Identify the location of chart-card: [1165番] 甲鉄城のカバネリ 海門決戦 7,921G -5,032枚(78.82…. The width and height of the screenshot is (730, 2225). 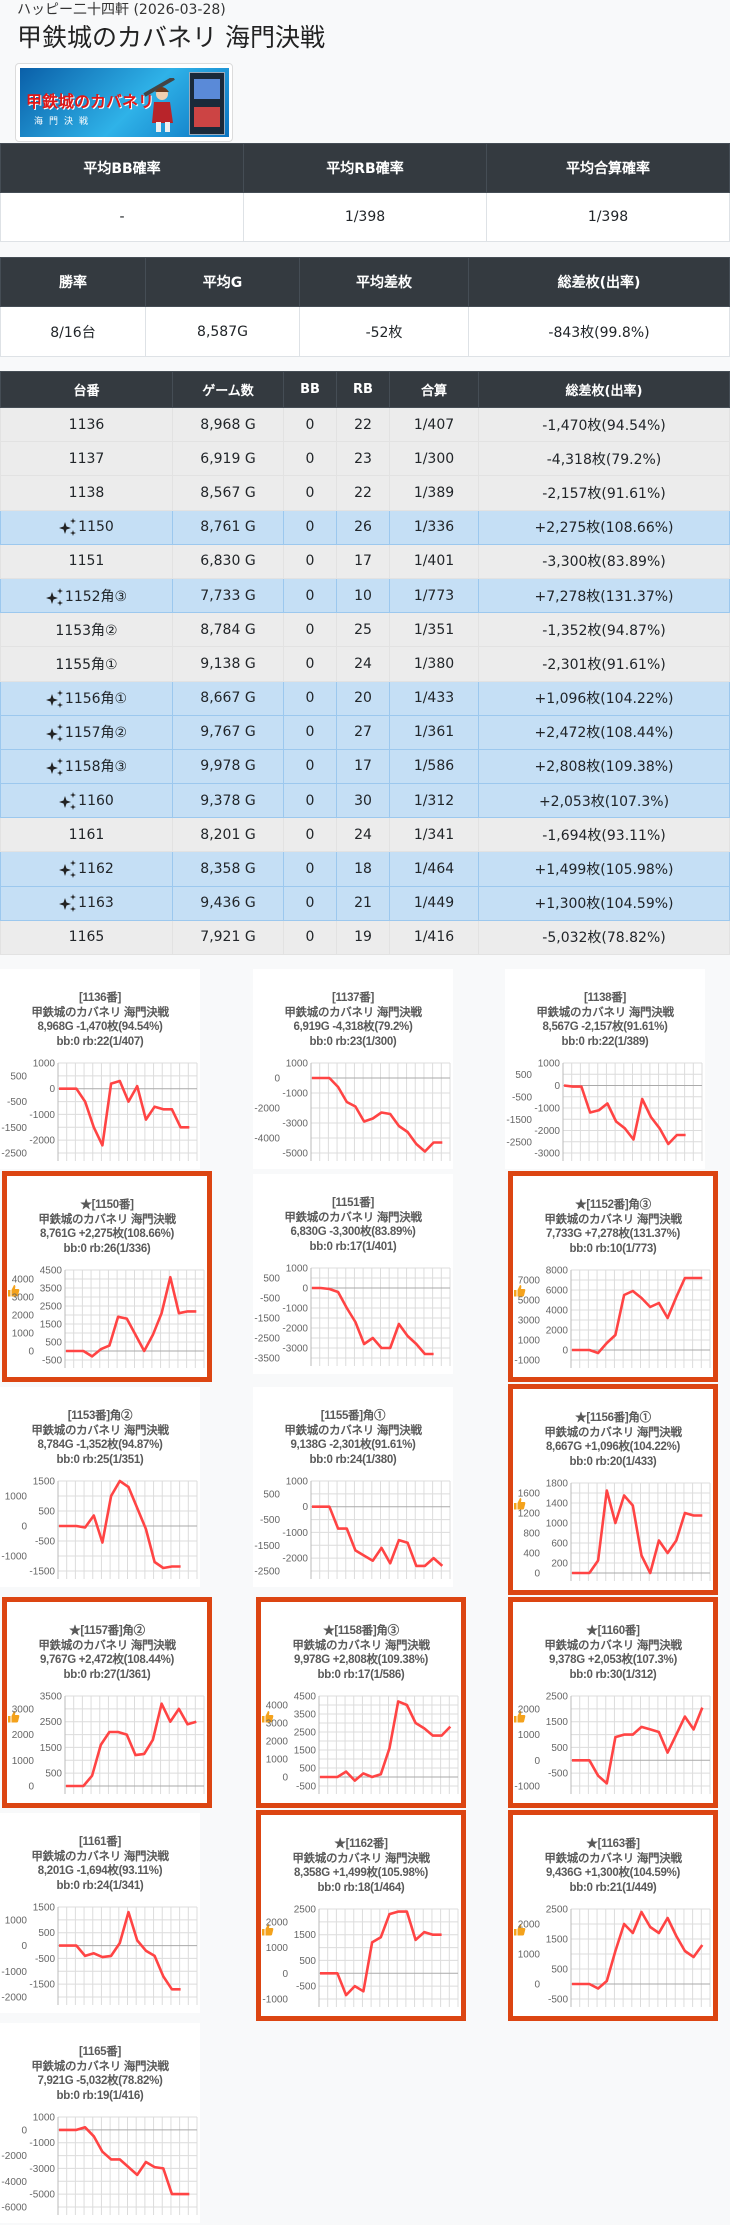
(100, 2123).